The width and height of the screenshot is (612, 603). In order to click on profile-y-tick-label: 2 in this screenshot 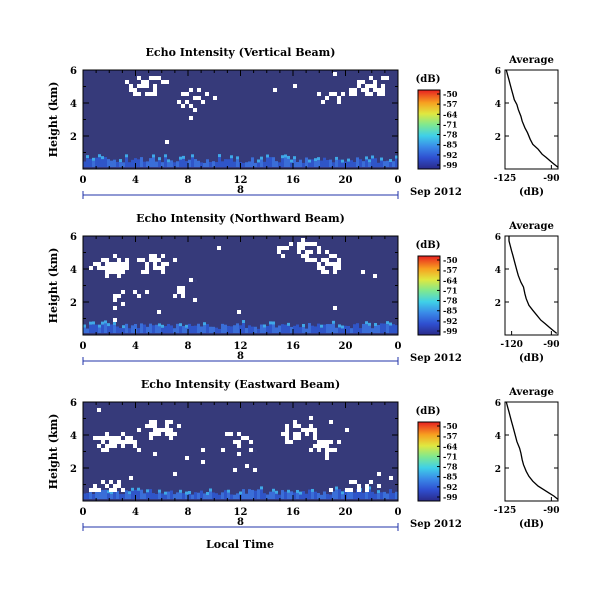, I will do `click(498, 138)`.